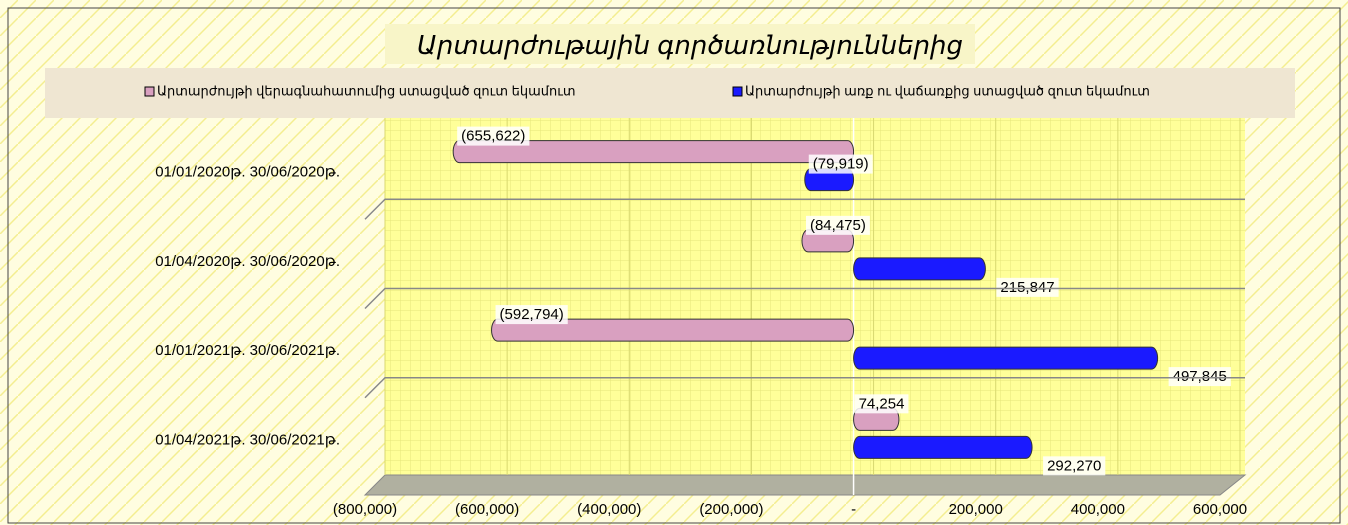  I want to click on x-tick-label: 400,000, so click(1098, 509).